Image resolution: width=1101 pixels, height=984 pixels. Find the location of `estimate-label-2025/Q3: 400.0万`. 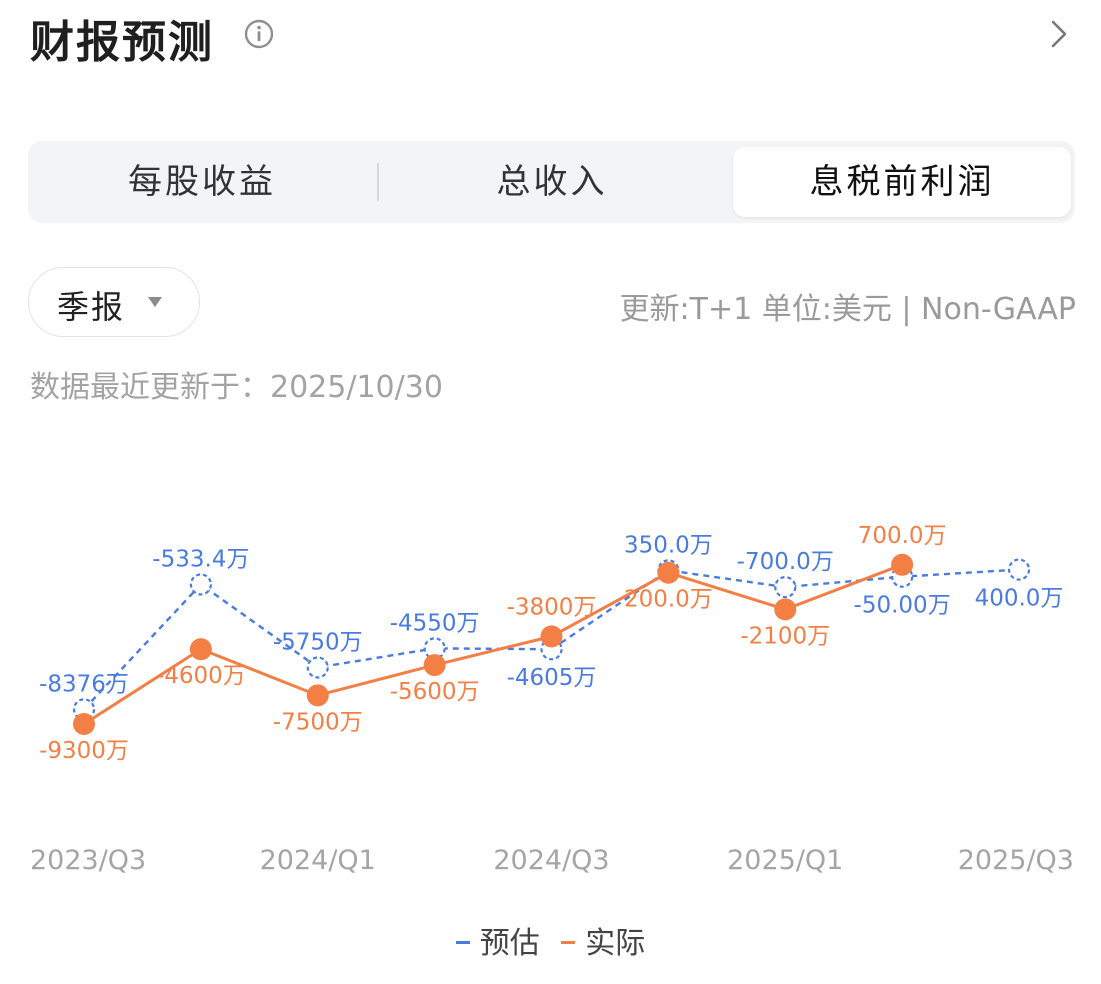

estimate-label-2025/Q3: 400.0万 is located at coordinates (1019, 599).